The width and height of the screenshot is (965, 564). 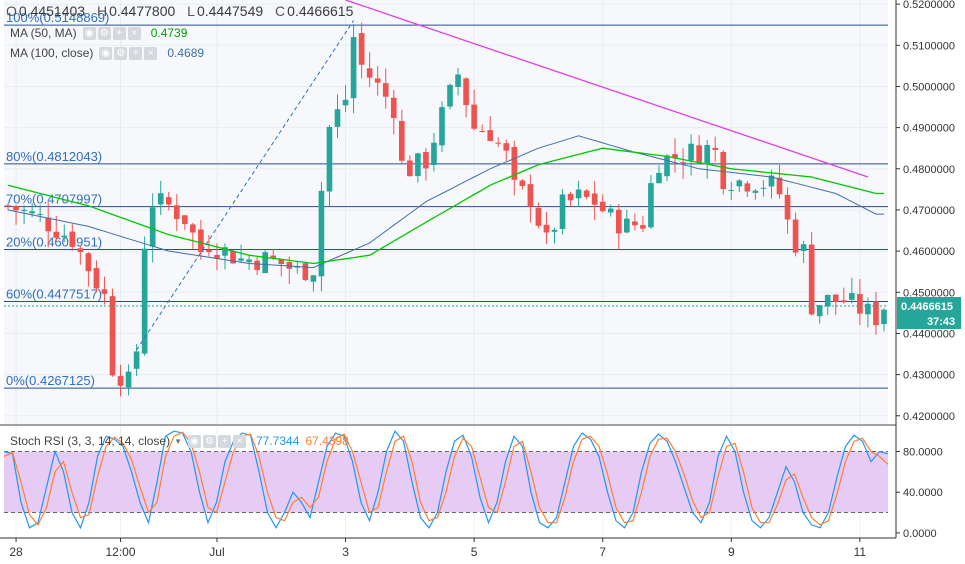 What do you see at coordinates (216, 552) in the screenshot?
I see `x-tick-label: Jul` at bounding box center [216, 552].